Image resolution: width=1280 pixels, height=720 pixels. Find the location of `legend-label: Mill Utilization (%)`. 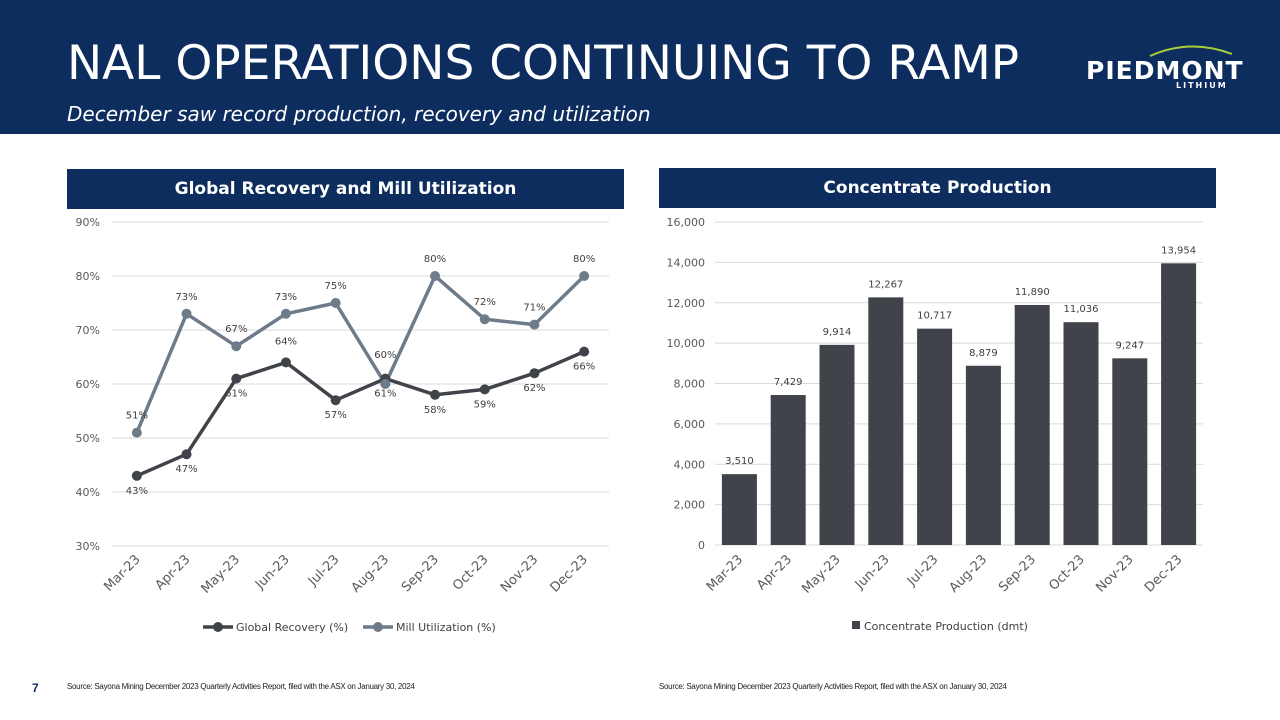

legend-label: Mill Utilization (%) is located at coordinates (446, 627).